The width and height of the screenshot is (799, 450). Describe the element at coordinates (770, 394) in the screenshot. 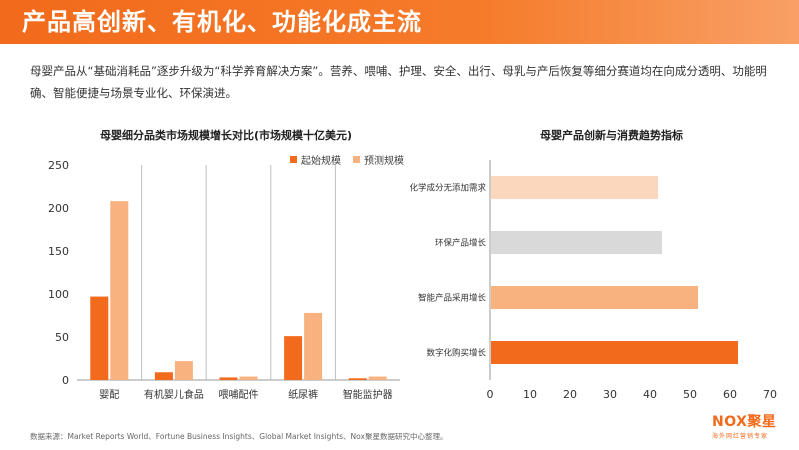

I see `x-tick-label: 70` at that location.